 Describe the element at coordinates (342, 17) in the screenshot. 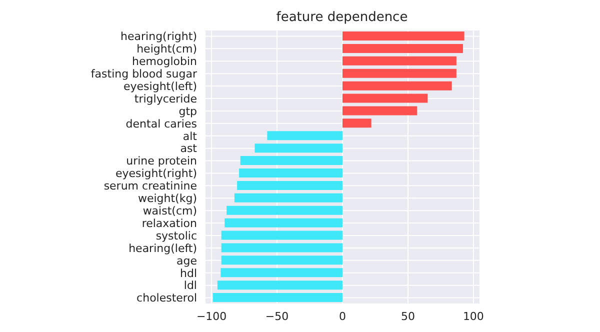

I see `chart-title: feature dependence` at that location.